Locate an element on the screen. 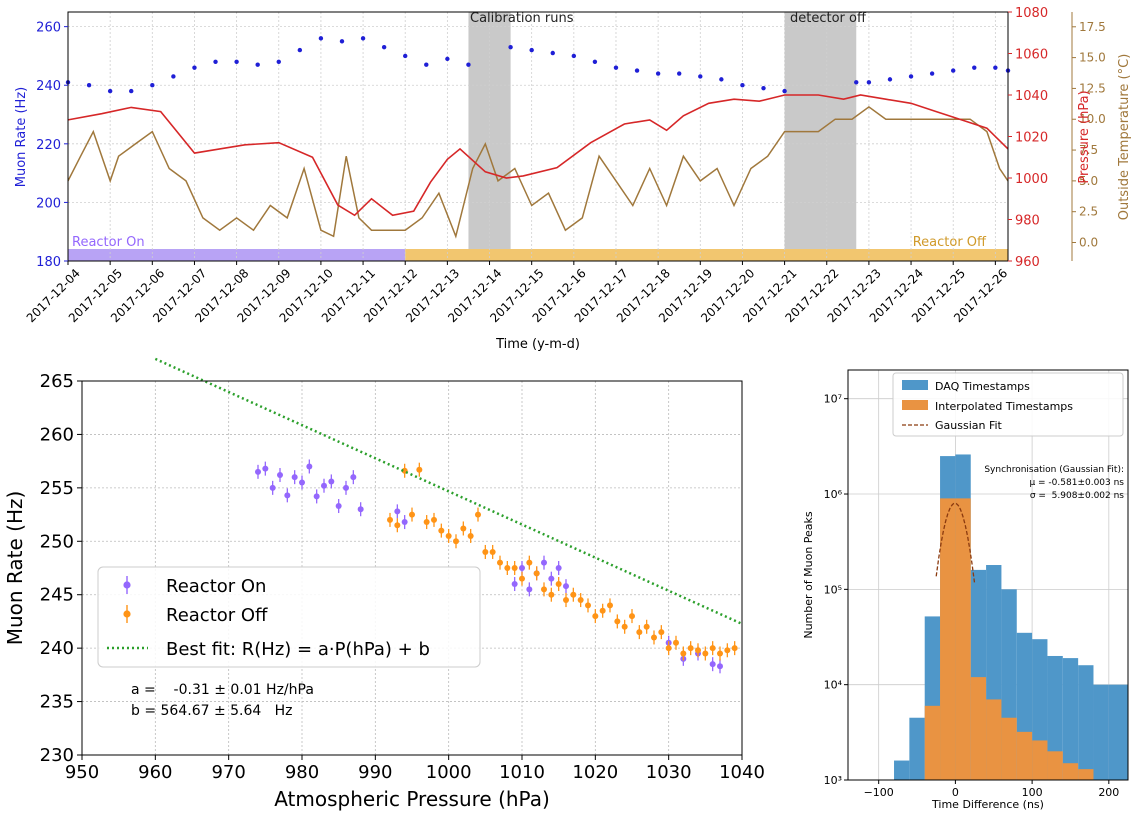 The width and height of the screenshot is (1134, 814). scatter-x-tick-label: 950 is located at coordinates (82, 772).